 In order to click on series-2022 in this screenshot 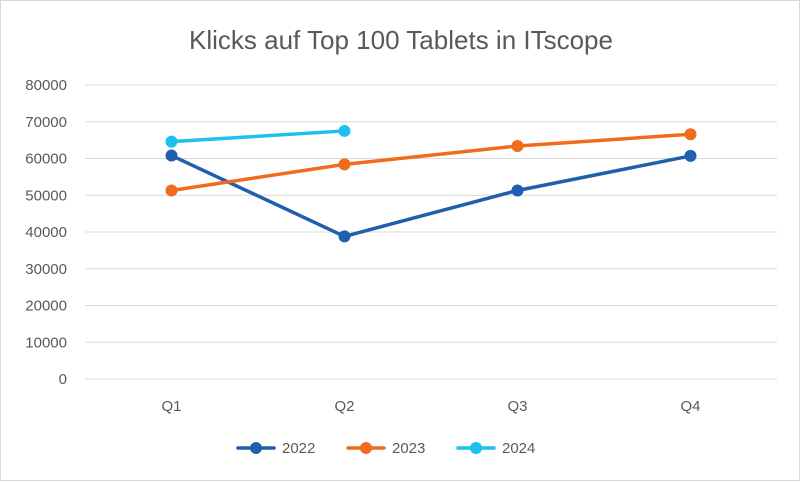, I will do `click(431, 196)`.